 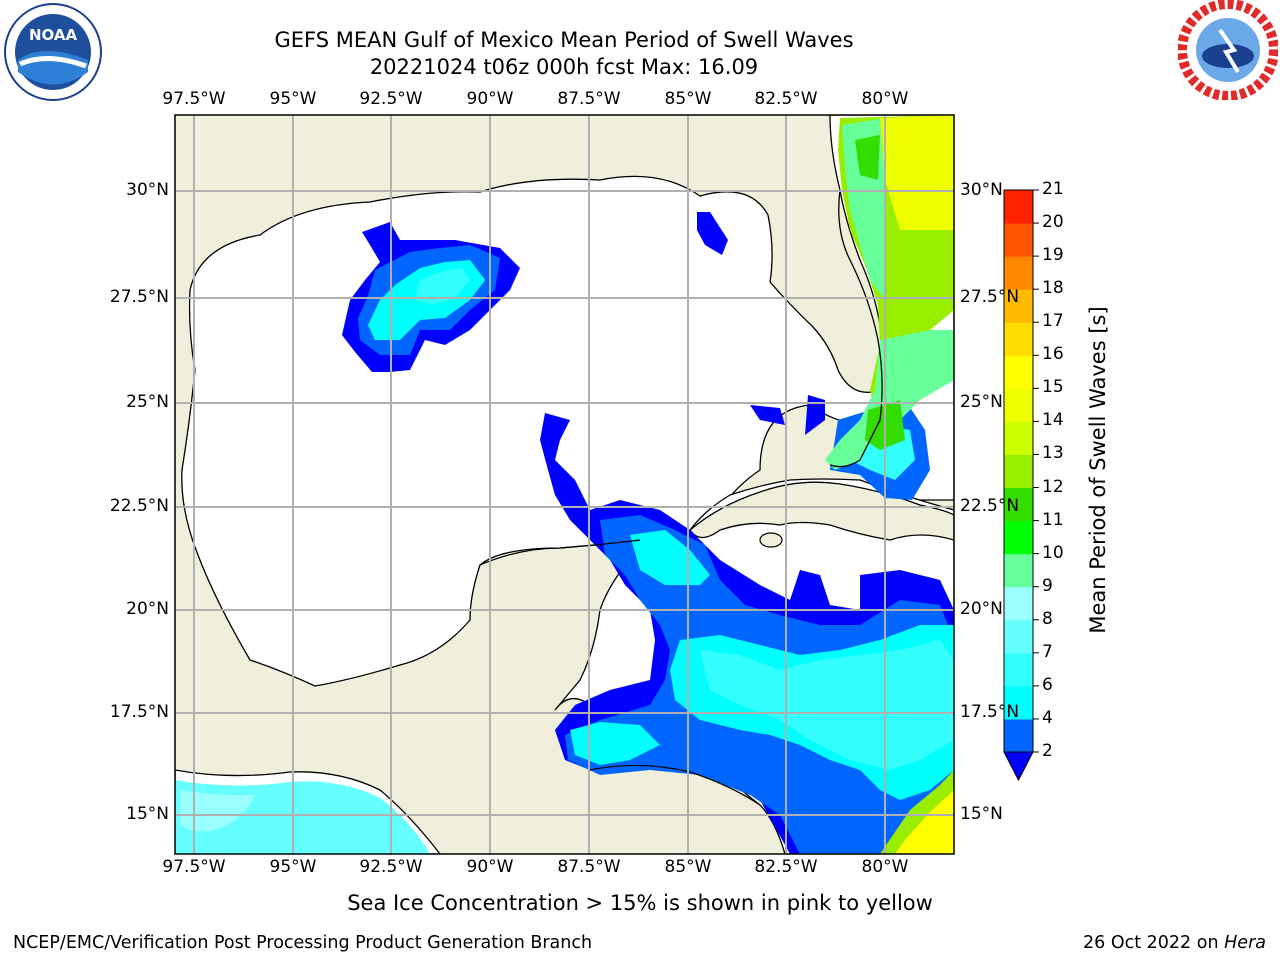 I want to click on lat-label-left-30n: 30°N, so click(x=147, y=190).